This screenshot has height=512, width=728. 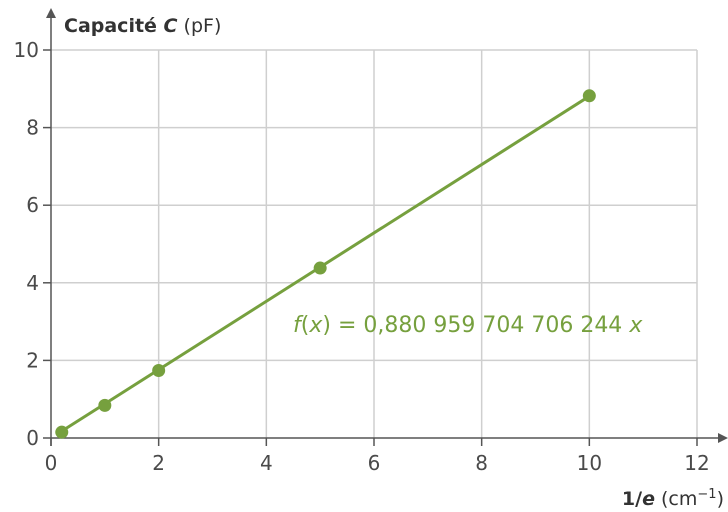 I want to click on x-axis-title-variable: e, so click(x=648, y=499).